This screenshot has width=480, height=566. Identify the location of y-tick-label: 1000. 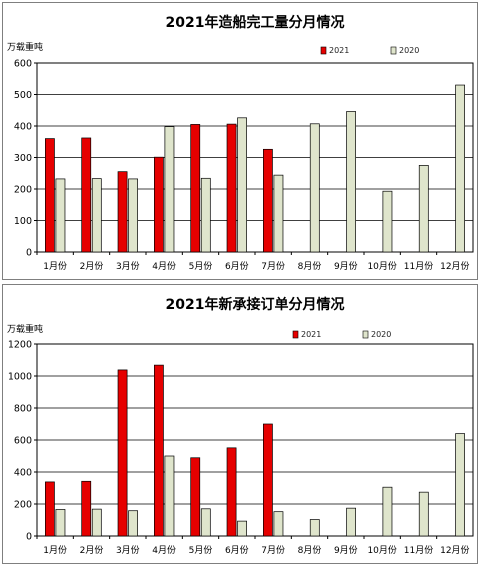
(20, 377).